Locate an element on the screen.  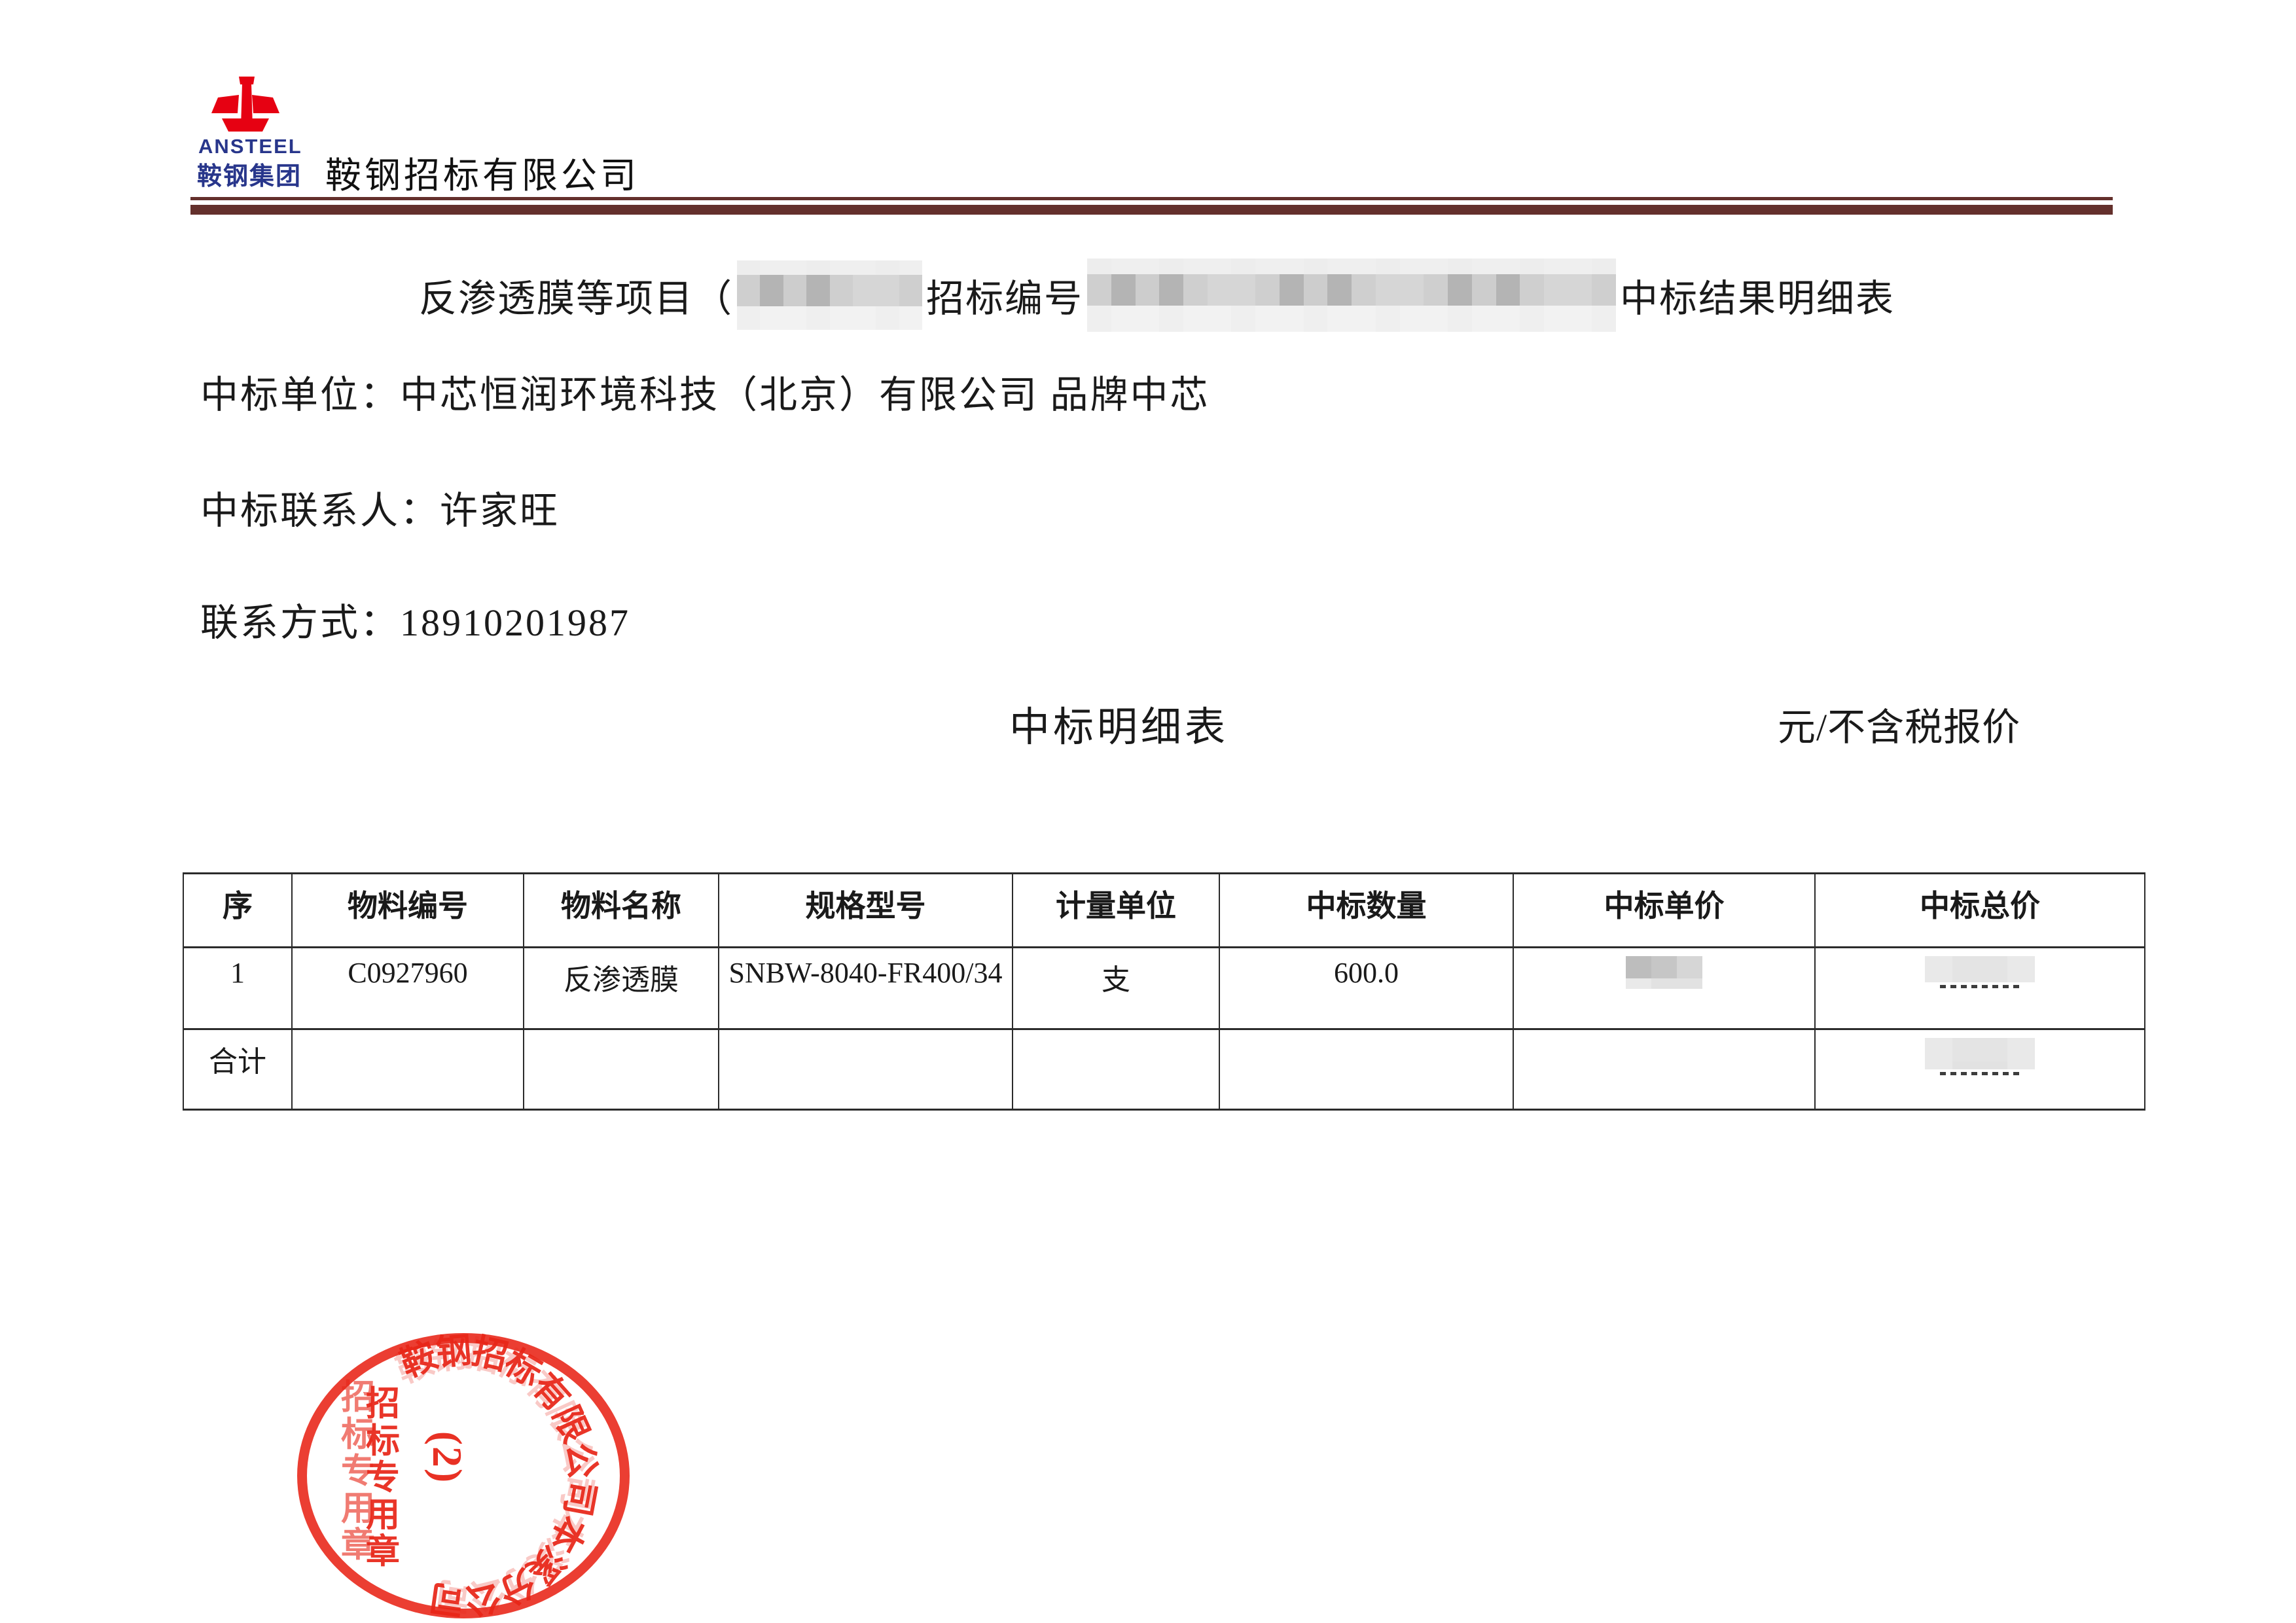
seal-ring-char: 钢 is located at coordinates (454, 1351).